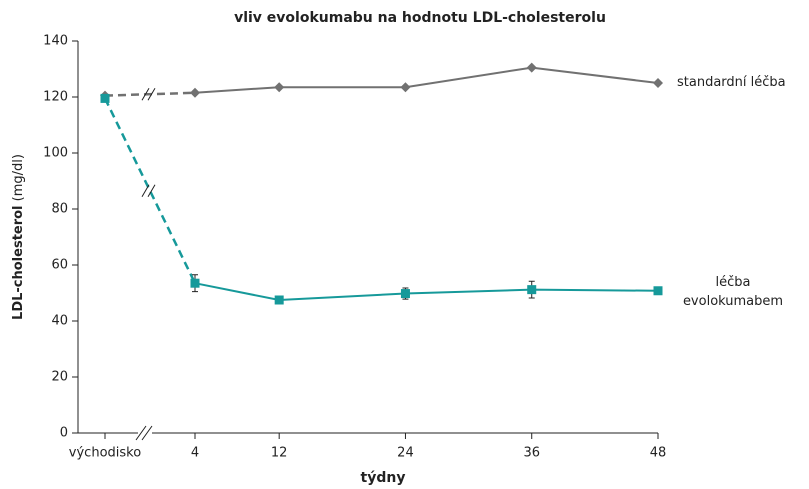  Describe the element at coordinates (195, 453) in the screenshot. I see `x-tick-label: 4` at that location.